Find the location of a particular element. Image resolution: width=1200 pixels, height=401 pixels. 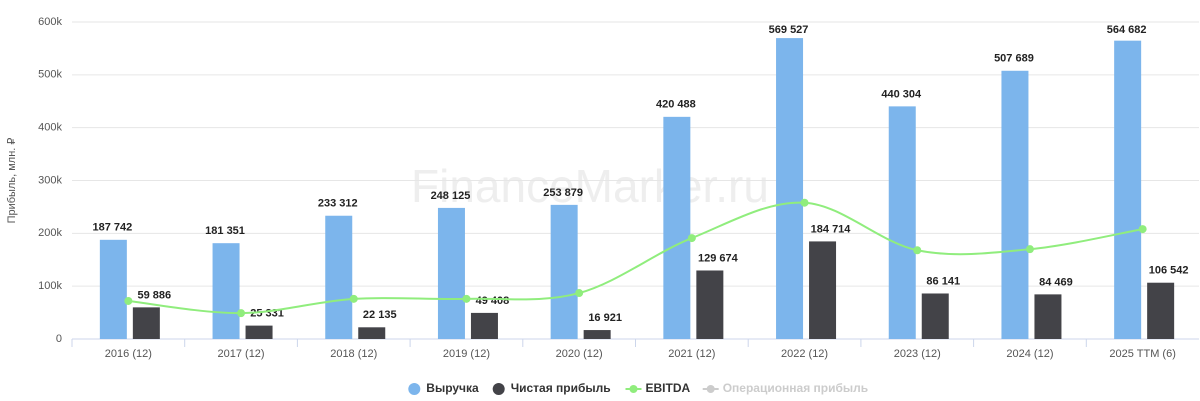

value-label: 187 742 is located at coordinates (112, 228).